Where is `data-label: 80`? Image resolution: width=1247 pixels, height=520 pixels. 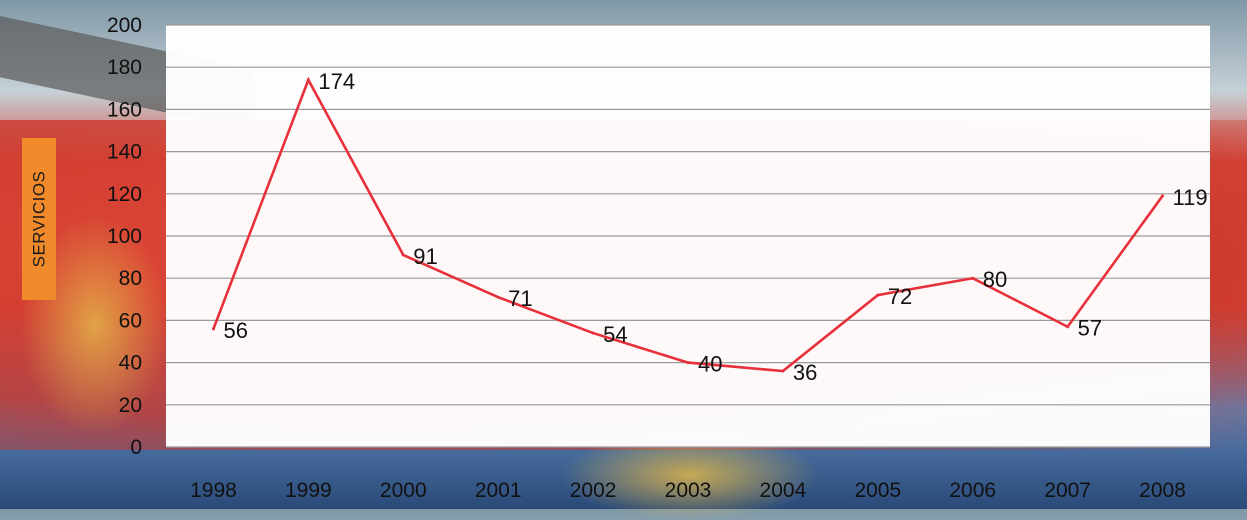 data-label: 80 is located at coordinates (995, 279).